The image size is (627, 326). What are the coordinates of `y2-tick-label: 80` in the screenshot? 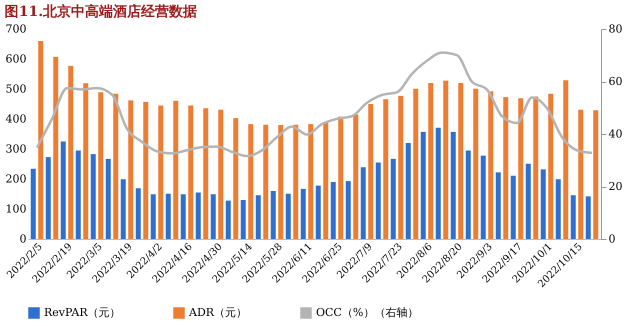 It's located at (615, 29).